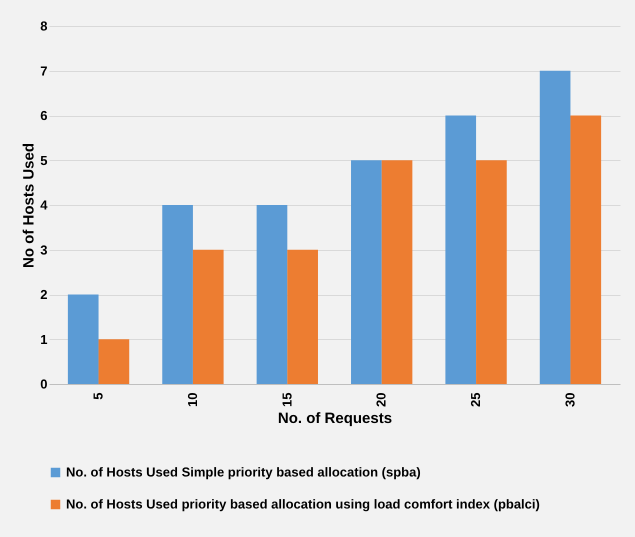 This screenshot has height=537, width=635. Describe the element at coordinates (44, 160) in the screenshot. I see `y-tick-label: 5` at that location.